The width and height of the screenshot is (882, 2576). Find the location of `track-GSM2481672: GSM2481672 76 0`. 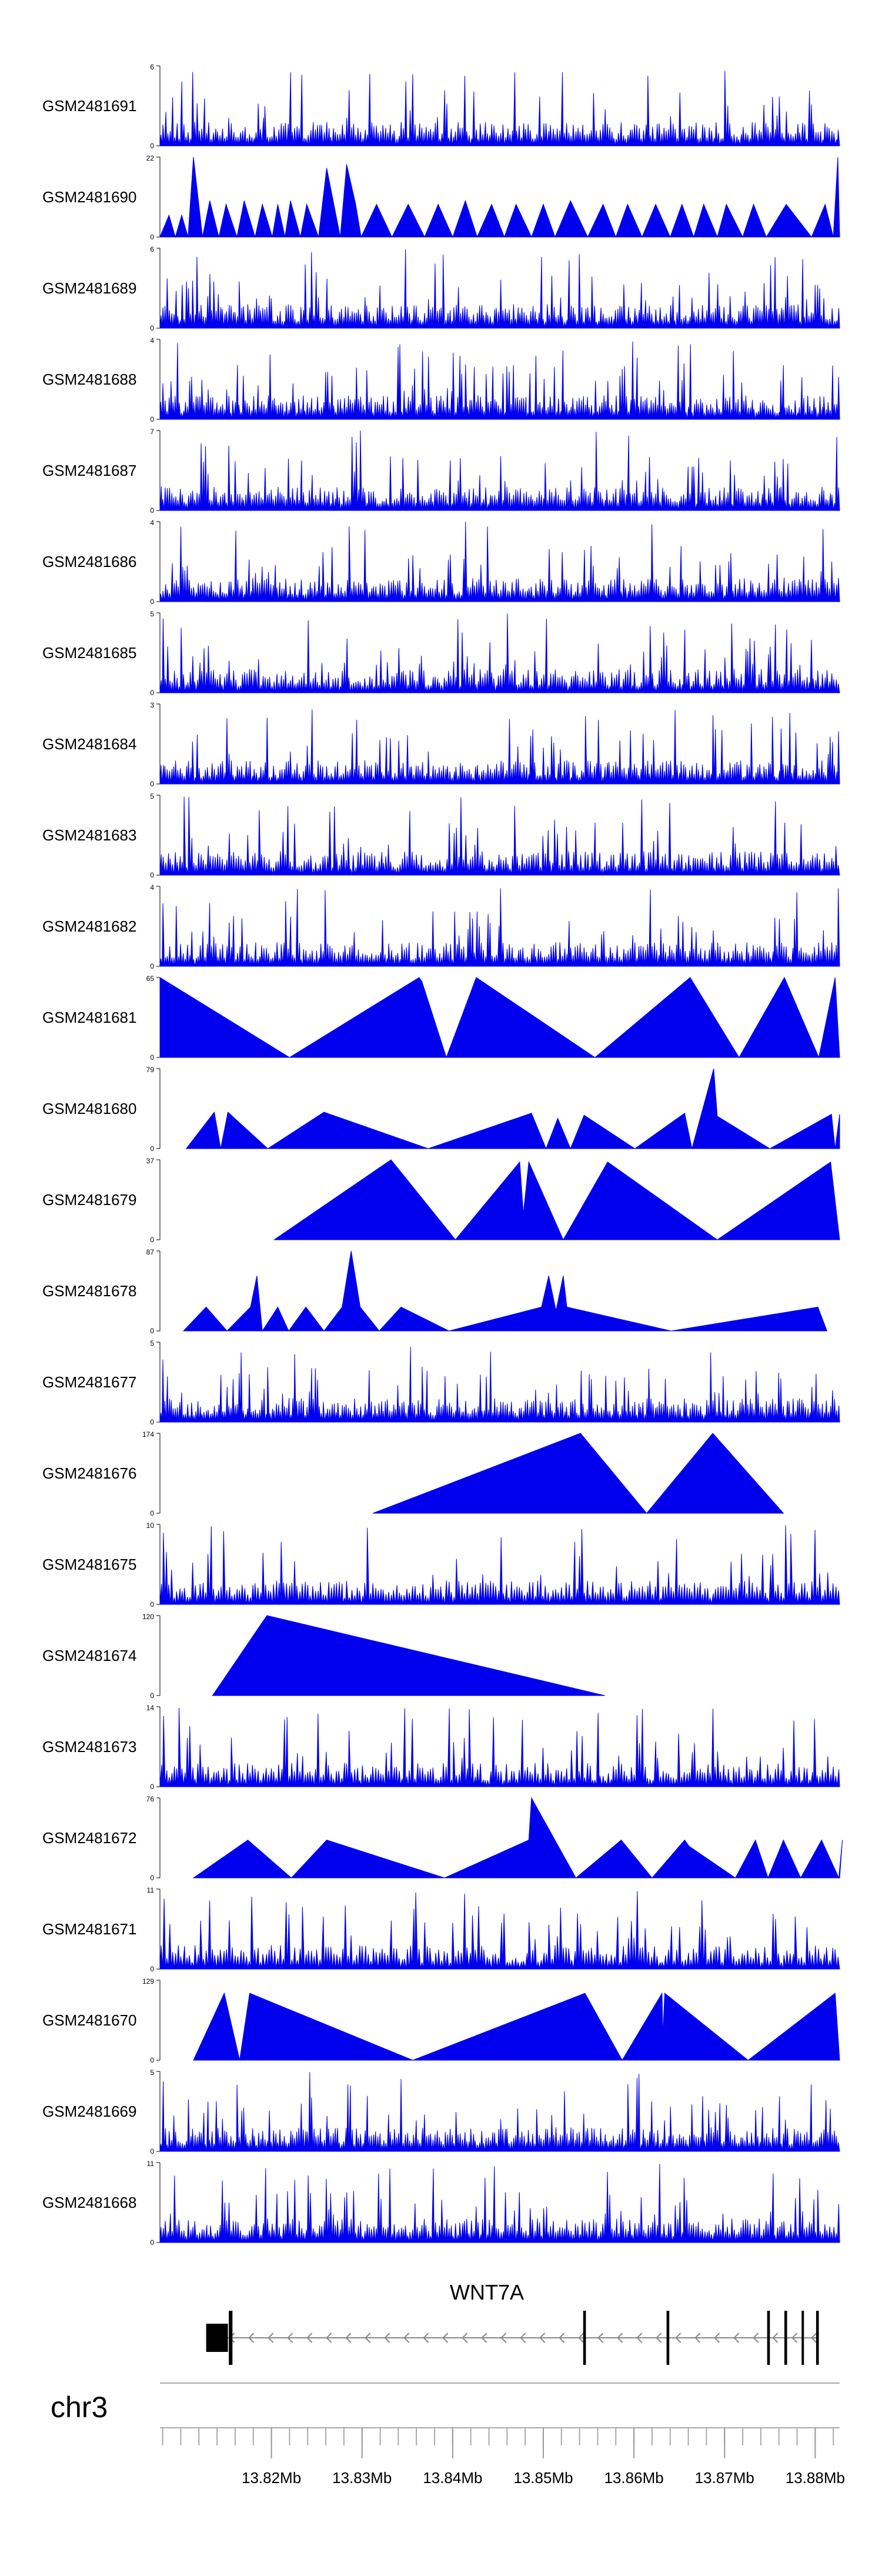

track-GSM2481672: GSM2481672 76 0 is located at coordinates (442, 1838).